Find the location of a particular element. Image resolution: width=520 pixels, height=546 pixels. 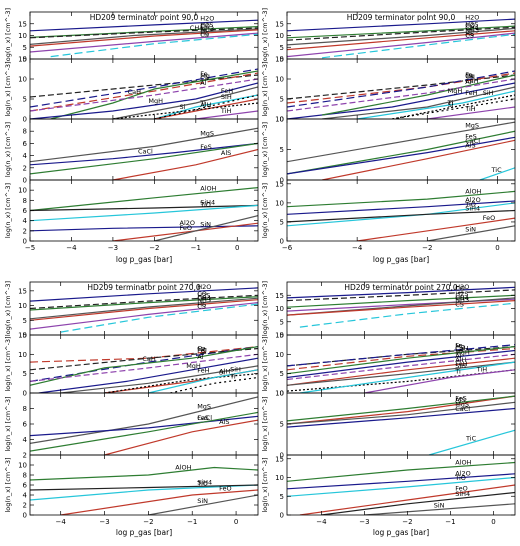

series-label: Ca is located at coordinates (204, 78).